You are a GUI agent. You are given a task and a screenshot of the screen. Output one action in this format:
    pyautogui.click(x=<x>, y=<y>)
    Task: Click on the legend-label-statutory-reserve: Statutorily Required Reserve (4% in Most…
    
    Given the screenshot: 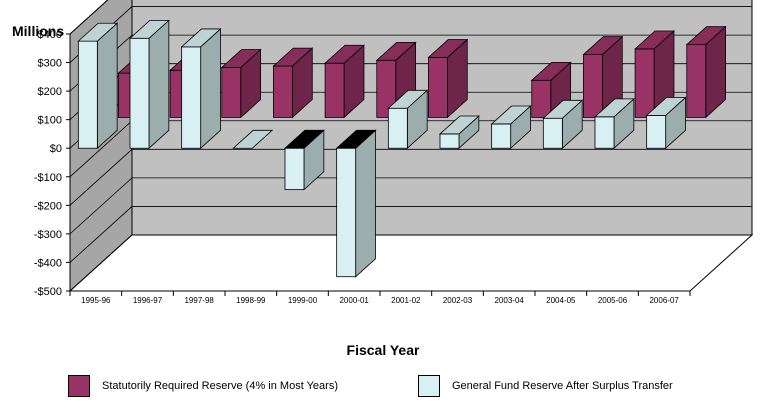 What is the action you would take?
    pyautogui.click(x=220, y=386)
    